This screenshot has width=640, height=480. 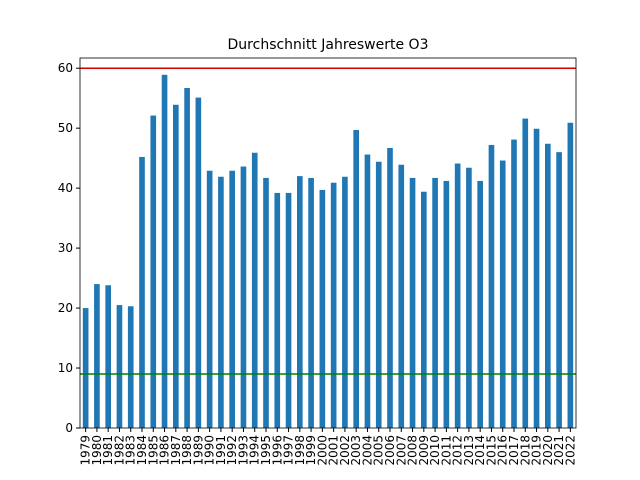 What do you see at coordinates (548, 450) in the screenshot?
I see `x-tick-label: 2020` at bounding box center [548, 450].